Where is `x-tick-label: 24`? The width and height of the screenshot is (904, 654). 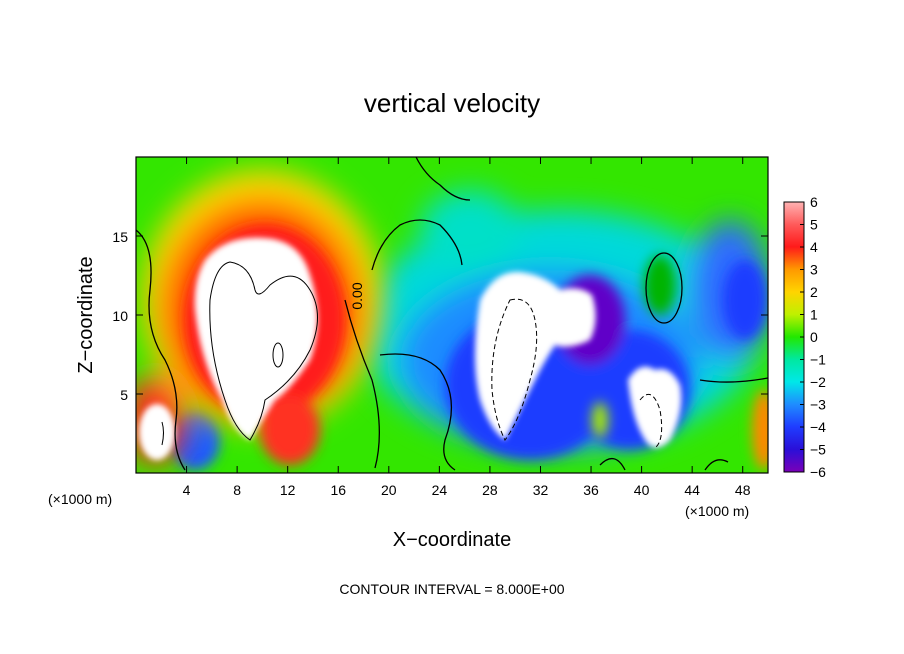 x-tick-label: 24 is located at coordinates (440, 490).